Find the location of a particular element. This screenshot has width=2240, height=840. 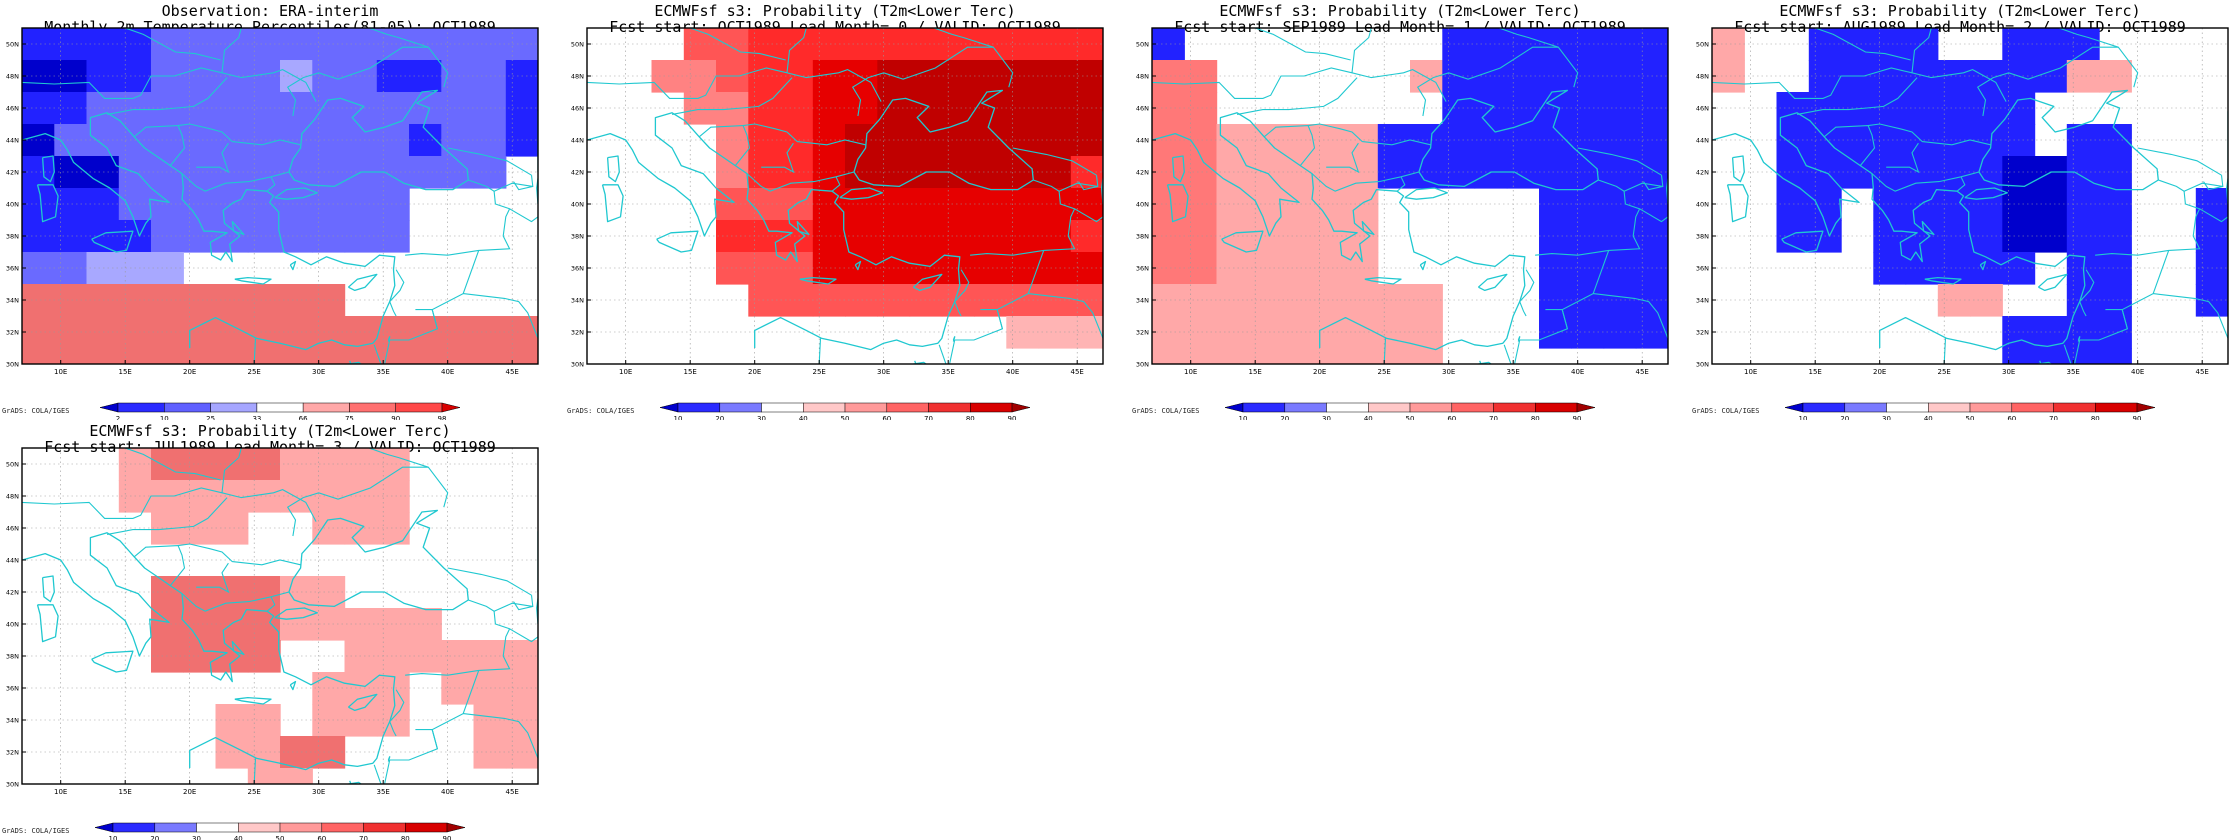

borders is located at coordinates (1410, 196).